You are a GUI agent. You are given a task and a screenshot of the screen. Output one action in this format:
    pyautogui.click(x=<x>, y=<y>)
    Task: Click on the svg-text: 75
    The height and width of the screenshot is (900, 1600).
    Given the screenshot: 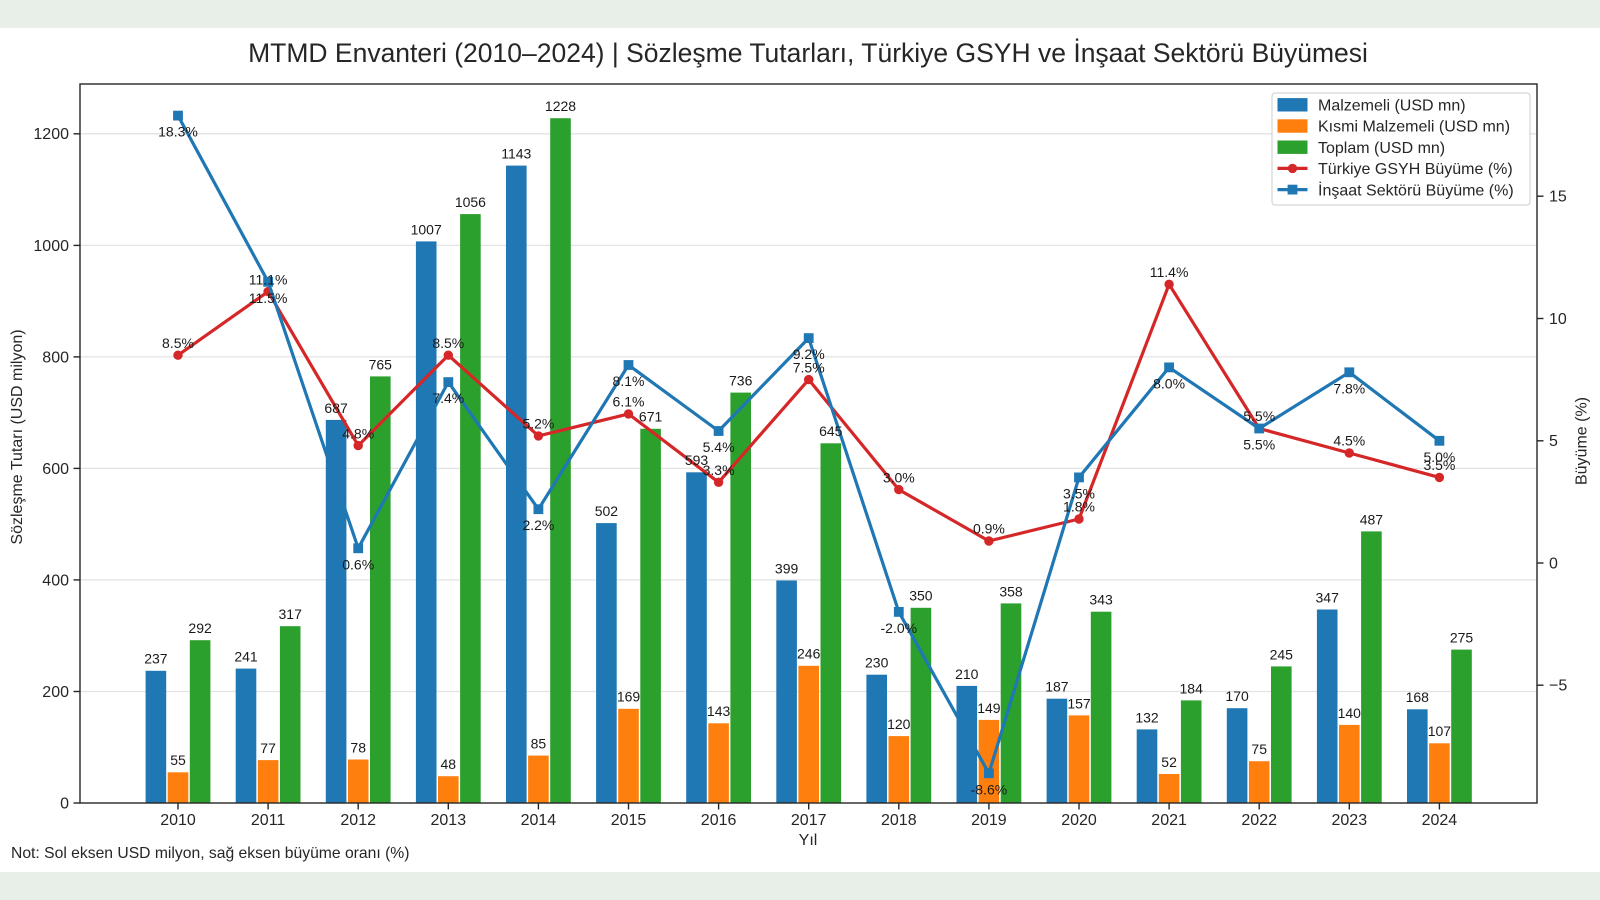 What is the action you would take?
    pyautogui.click(x=1259, y=749)
    